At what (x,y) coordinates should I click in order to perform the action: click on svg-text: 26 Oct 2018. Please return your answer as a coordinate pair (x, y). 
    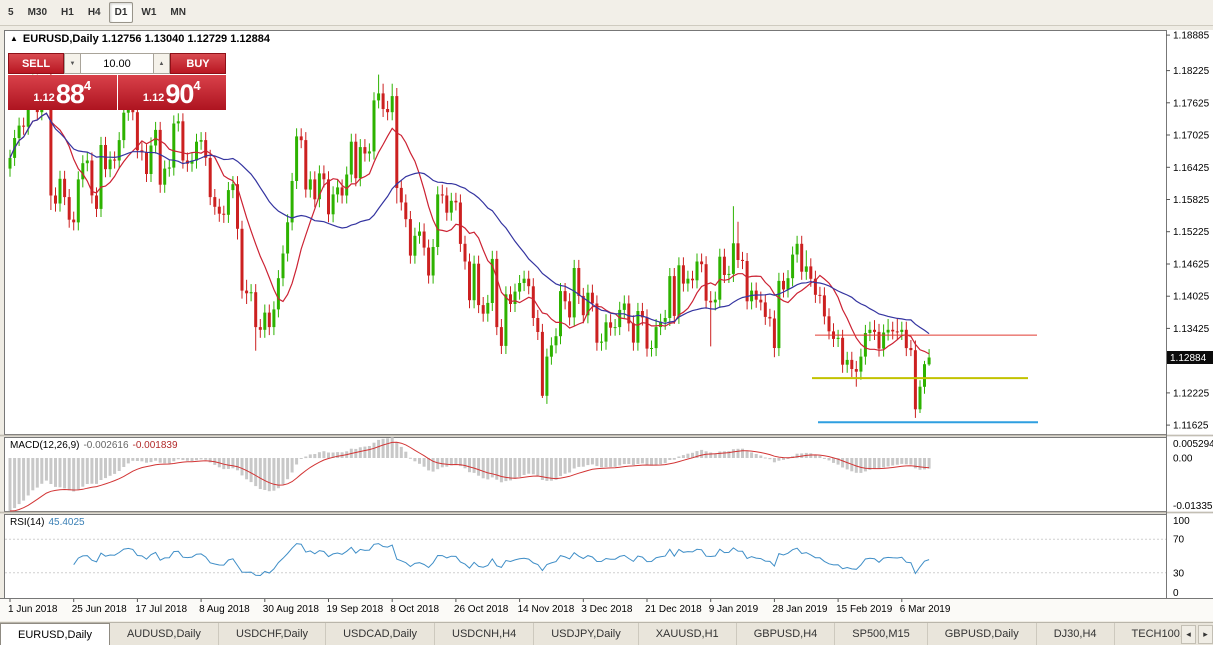
    Looking at the image, I should click on (481, 609).